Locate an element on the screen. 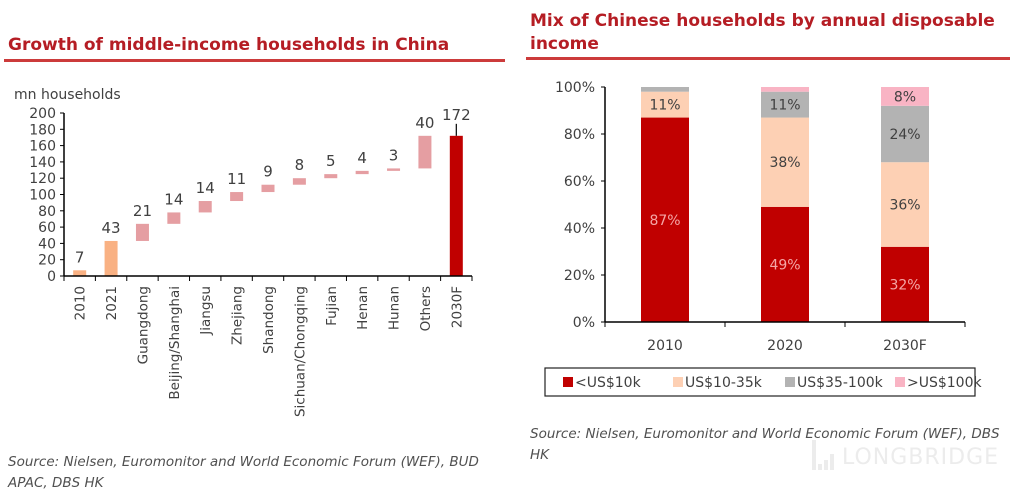  right-chart-title-line2: income is located at coordinates (564, 44).